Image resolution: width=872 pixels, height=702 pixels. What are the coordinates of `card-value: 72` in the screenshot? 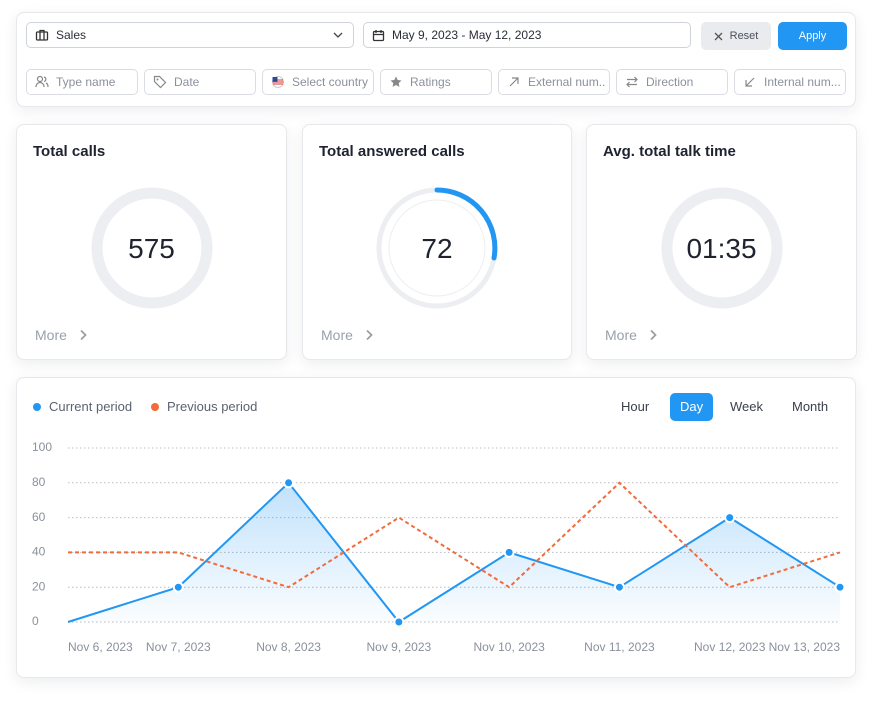 It's located at (437, 248).